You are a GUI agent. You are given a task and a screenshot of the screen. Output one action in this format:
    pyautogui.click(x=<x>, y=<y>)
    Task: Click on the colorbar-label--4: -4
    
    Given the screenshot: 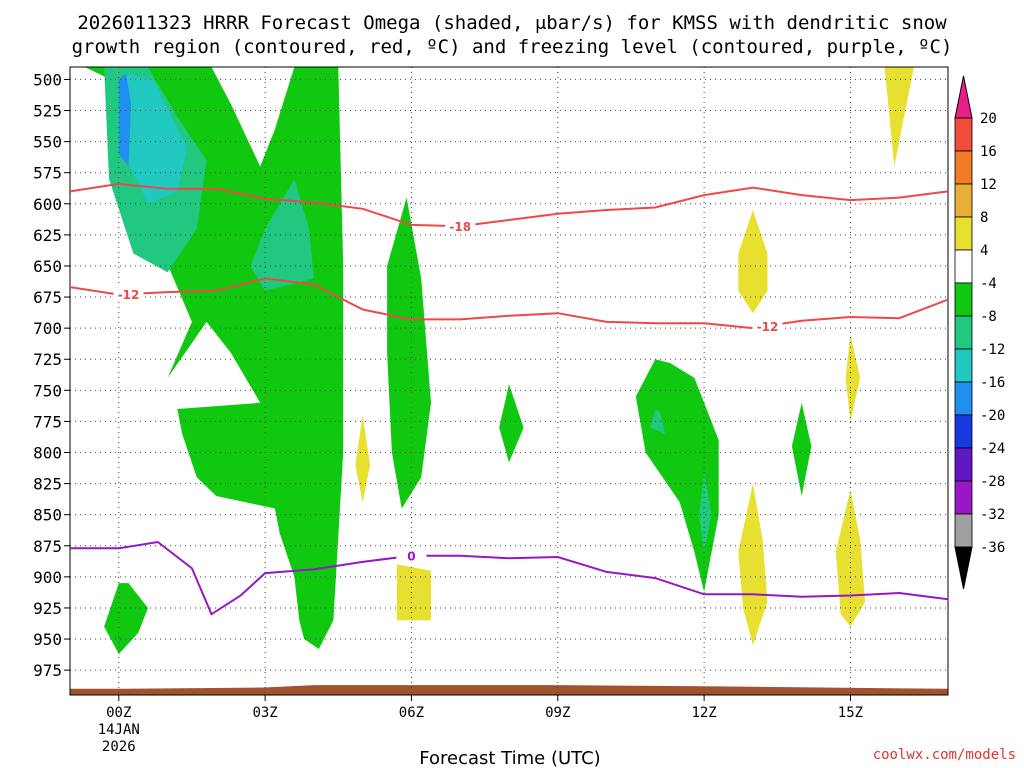 What is the action you would take?
    pyautogui.click(x=988, y=284)
    